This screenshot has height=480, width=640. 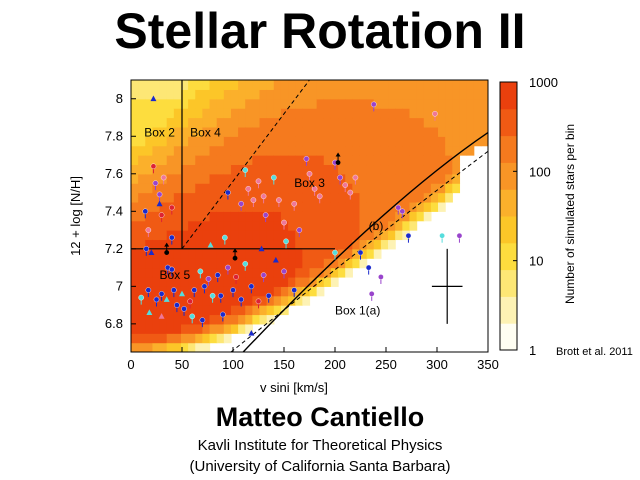 I want to click on x-tick-label: 250, so click(x=386, y=364).